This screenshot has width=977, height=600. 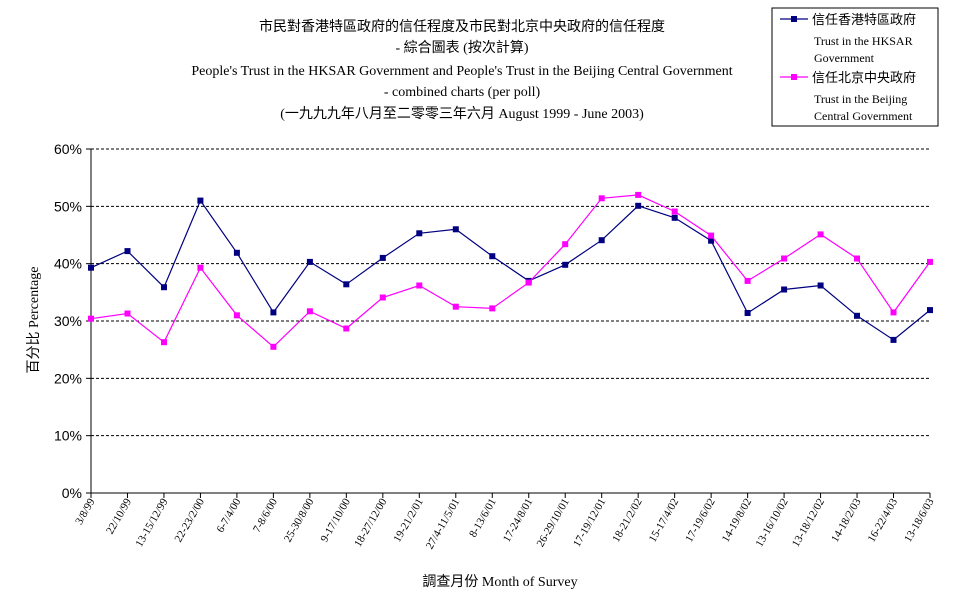 I want to click on x-tick-label: 17-19/6/02, so click(x=700, y=521).